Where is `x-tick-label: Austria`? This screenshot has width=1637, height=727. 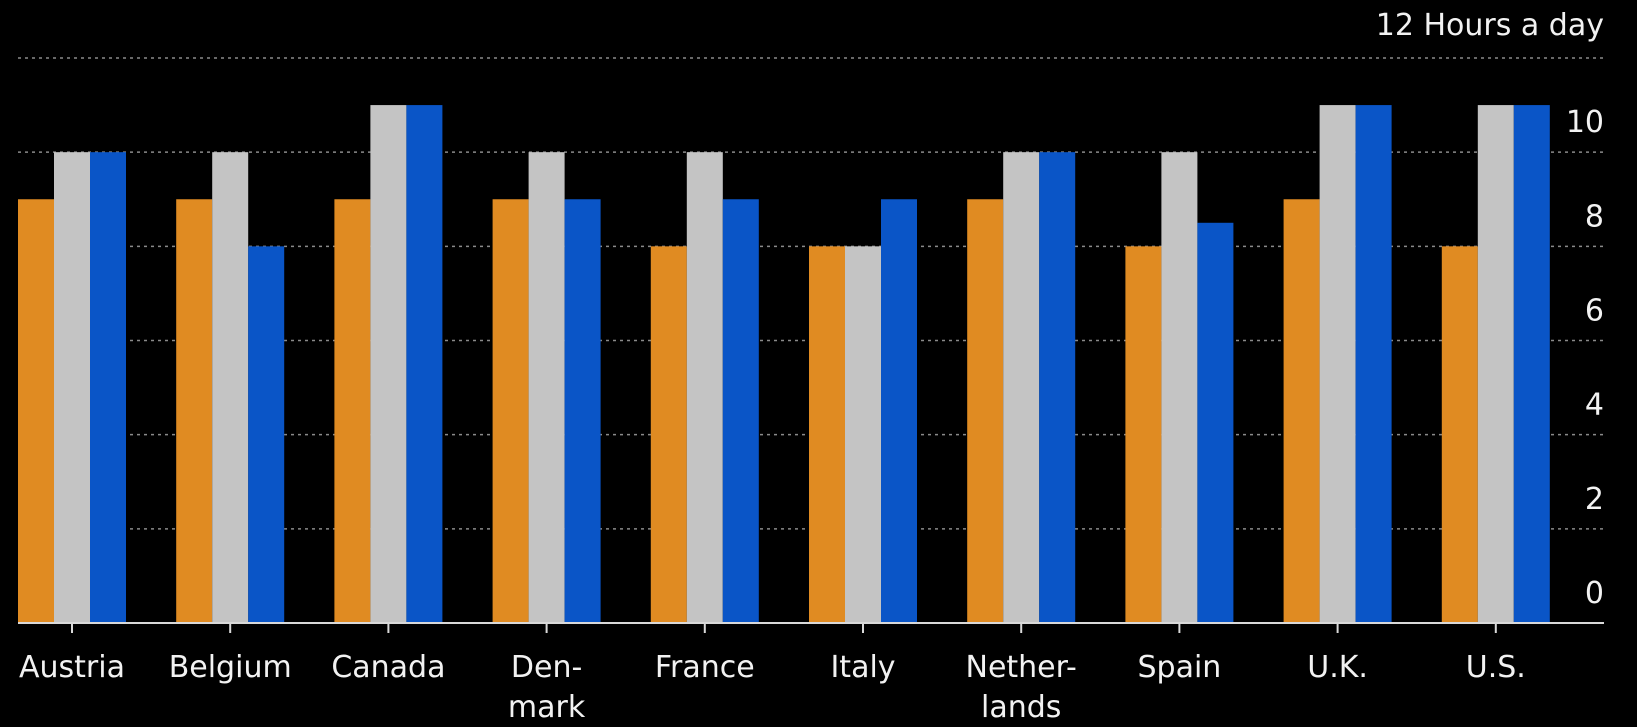
x-tick-label: Austria is located at coordinates (72, 667).